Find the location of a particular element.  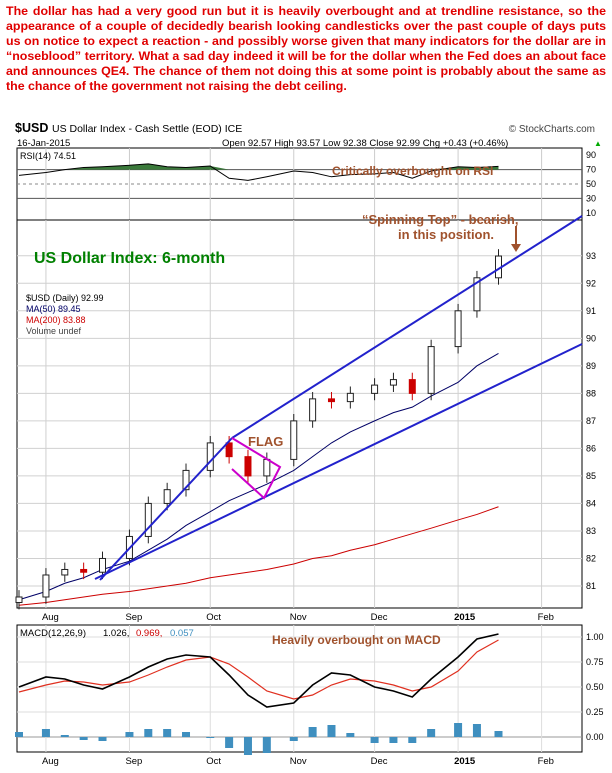

price-y-tick: 85 is located at coordinates (591, 476).